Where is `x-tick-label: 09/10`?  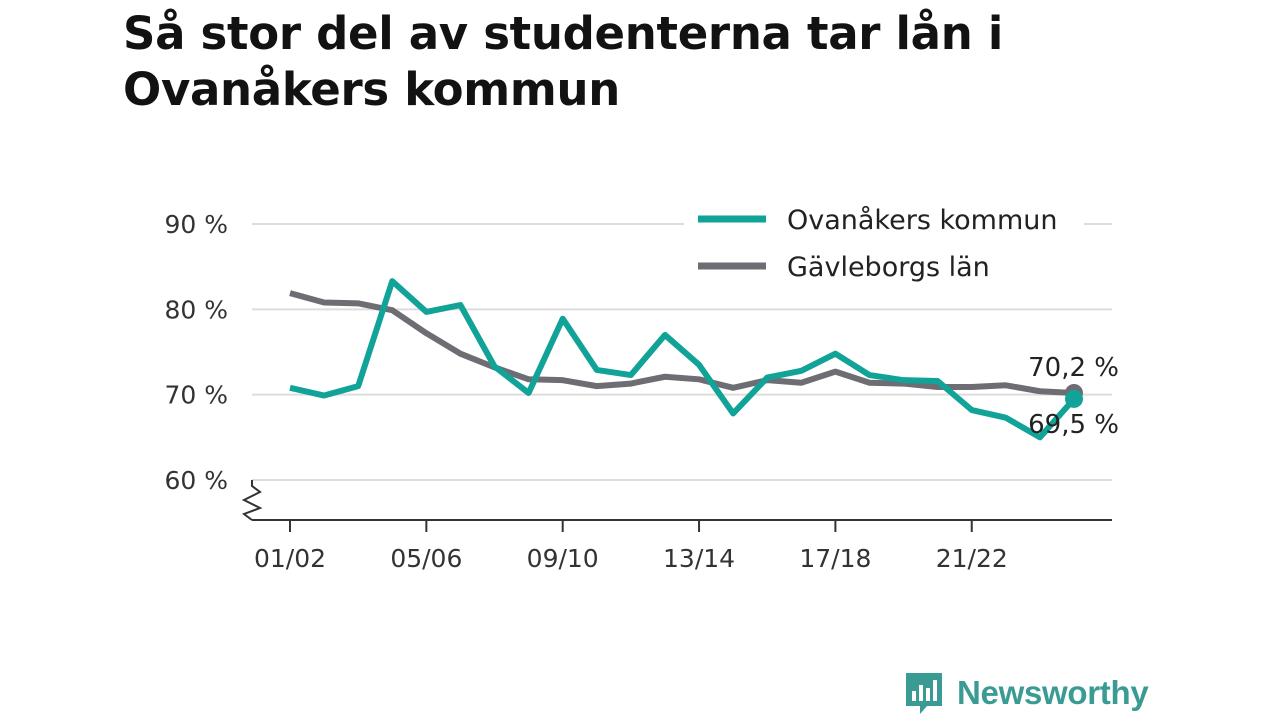 x-tick-label: 09/10 is located at coordinates (563, 558).